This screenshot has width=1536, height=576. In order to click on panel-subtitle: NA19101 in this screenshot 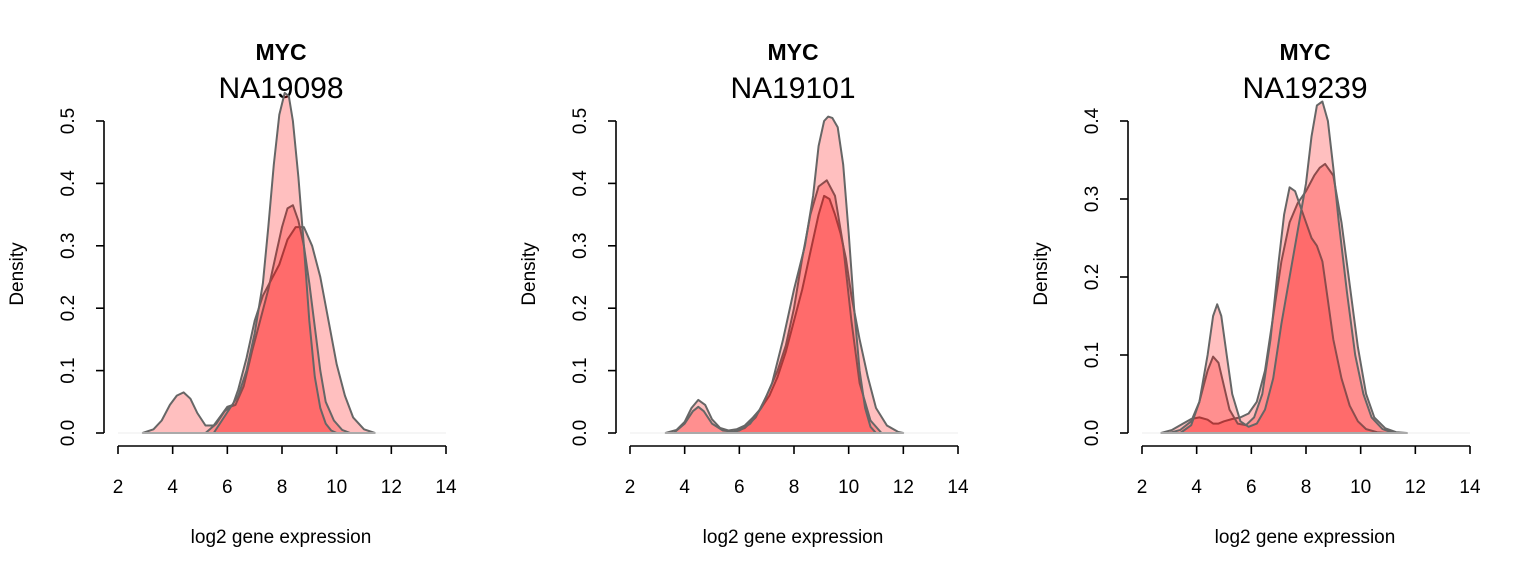, I will do `click(792, 88)`.